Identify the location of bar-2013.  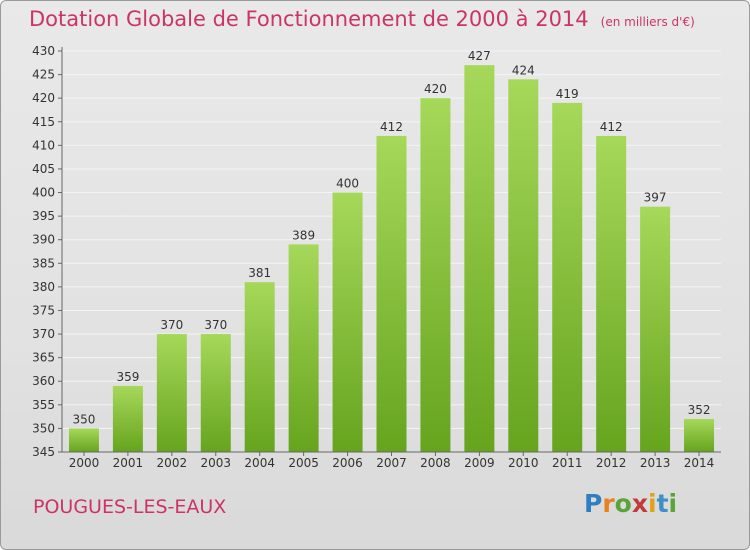
(655, 329).